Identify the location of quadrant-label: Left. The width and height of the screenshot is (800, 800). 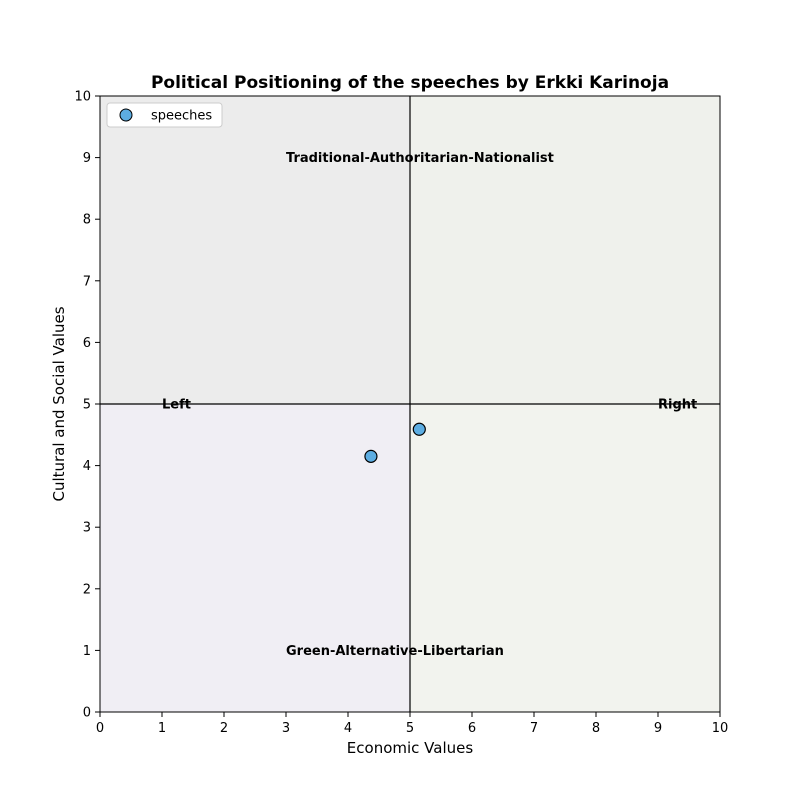
(176, 405).